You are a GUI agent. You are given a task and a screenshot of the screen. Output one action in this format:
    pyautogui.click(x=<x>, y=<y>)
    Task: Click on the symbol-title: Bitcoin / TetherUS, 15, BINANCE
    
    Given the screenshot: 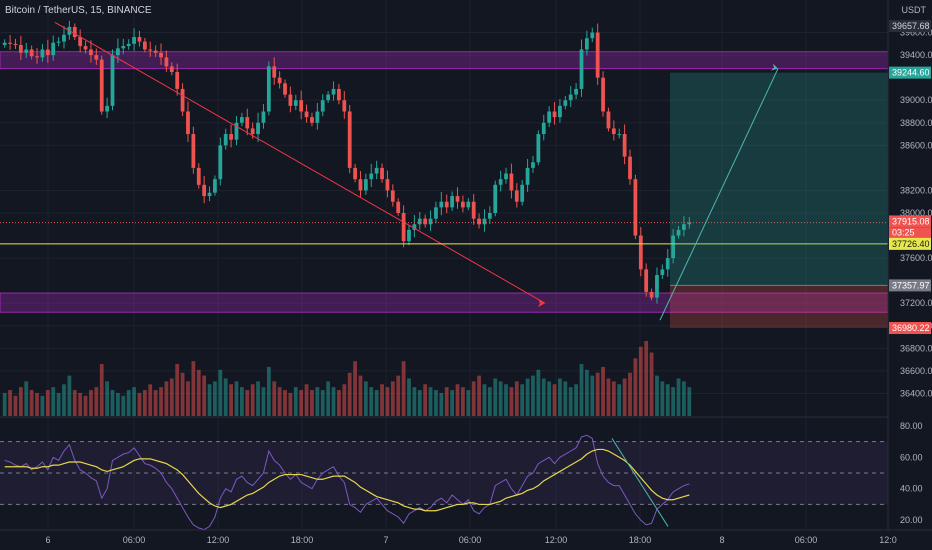 What is the action you would take?
    pyautogui.click(x=78, y=10)
    